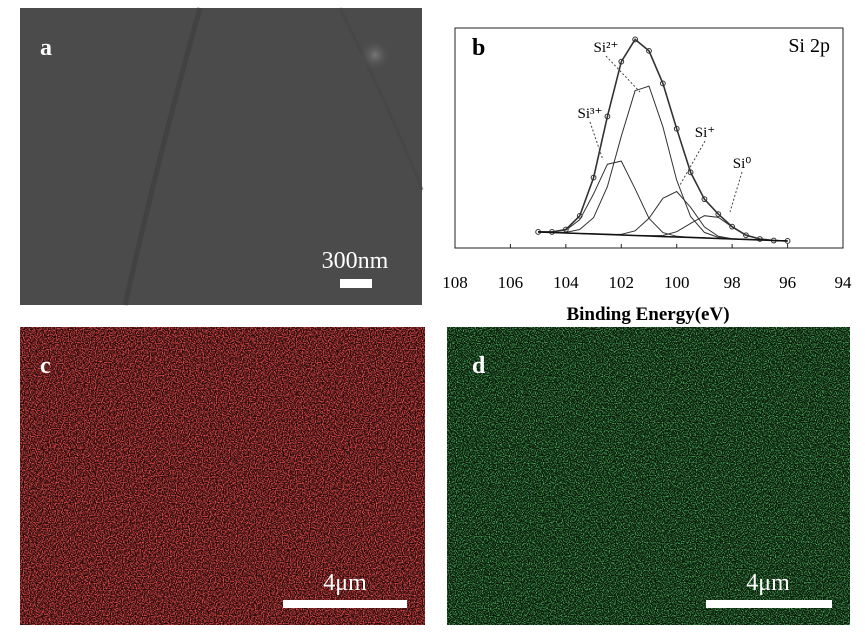  What do you see at coordinates (375, 55) in the screenshot?
I see `particle` at bounding box center [375, 55].